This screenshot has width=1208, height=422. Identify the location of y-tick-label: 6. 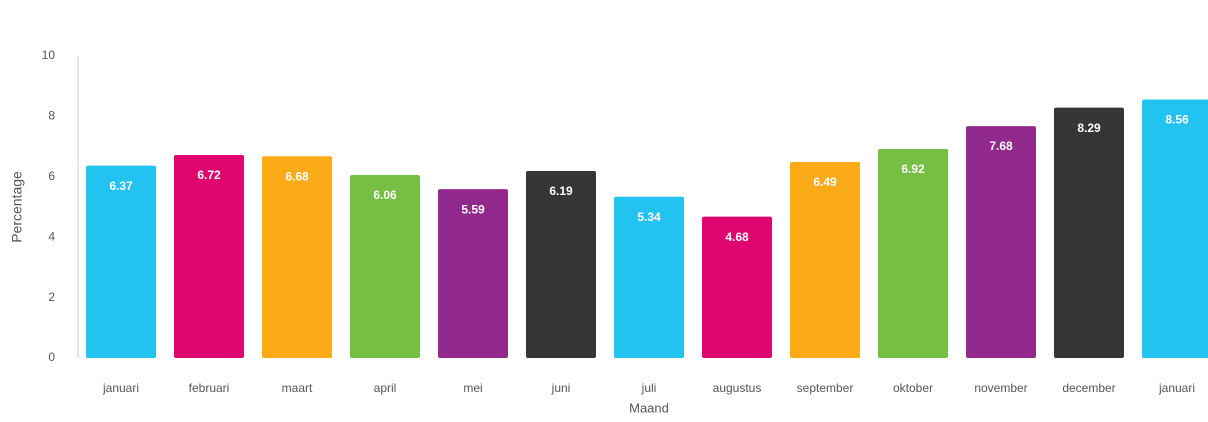
(51, 176).